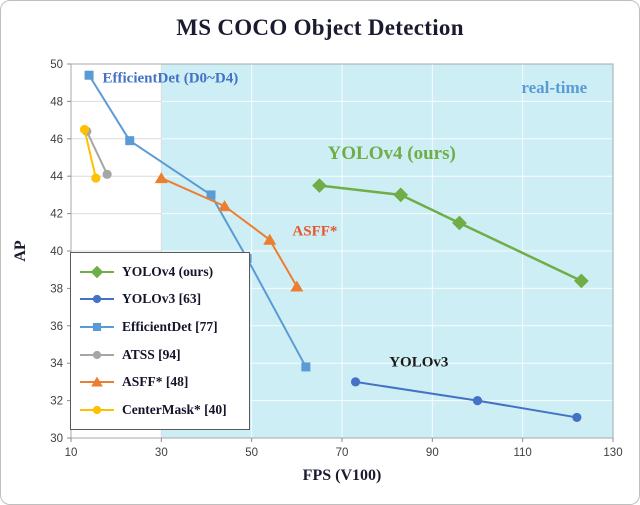  What do you see at coordinates (342, 475) in the screenshot?
I see `x-axis-label: FPS (V100)` at bounding box center [342, 475].